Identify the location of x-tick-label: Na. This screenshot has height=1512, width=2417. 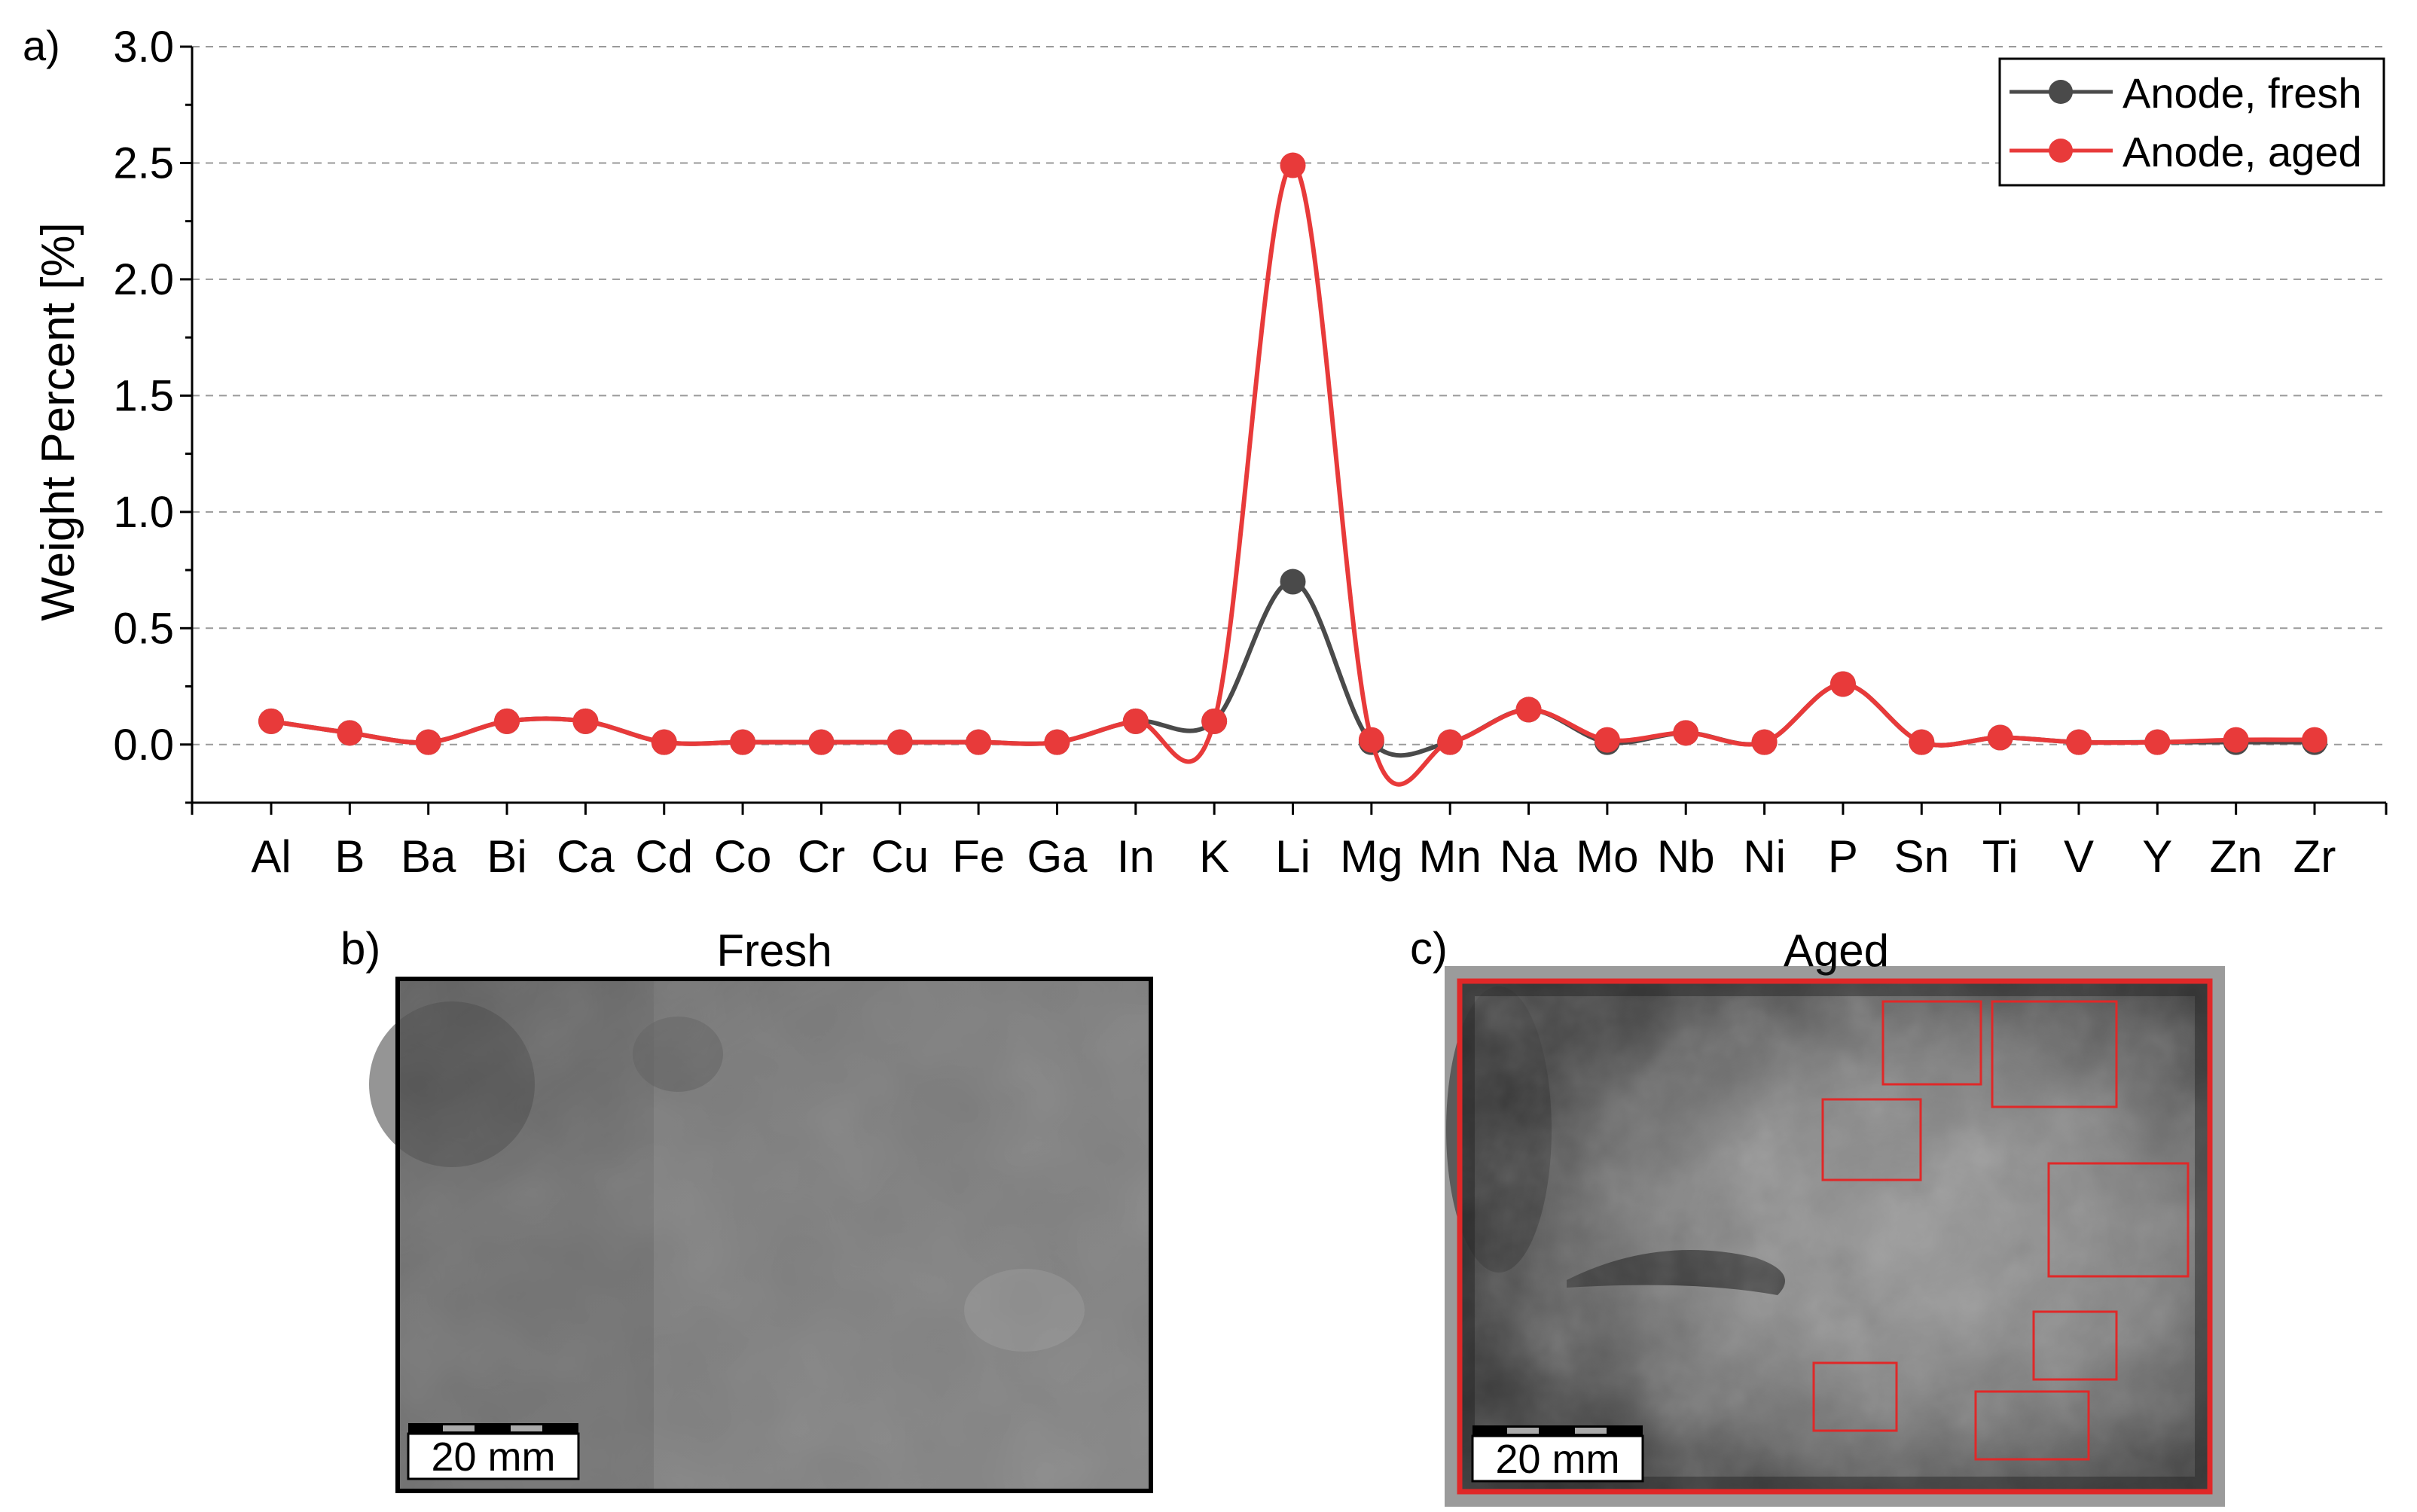
(1529, 856).